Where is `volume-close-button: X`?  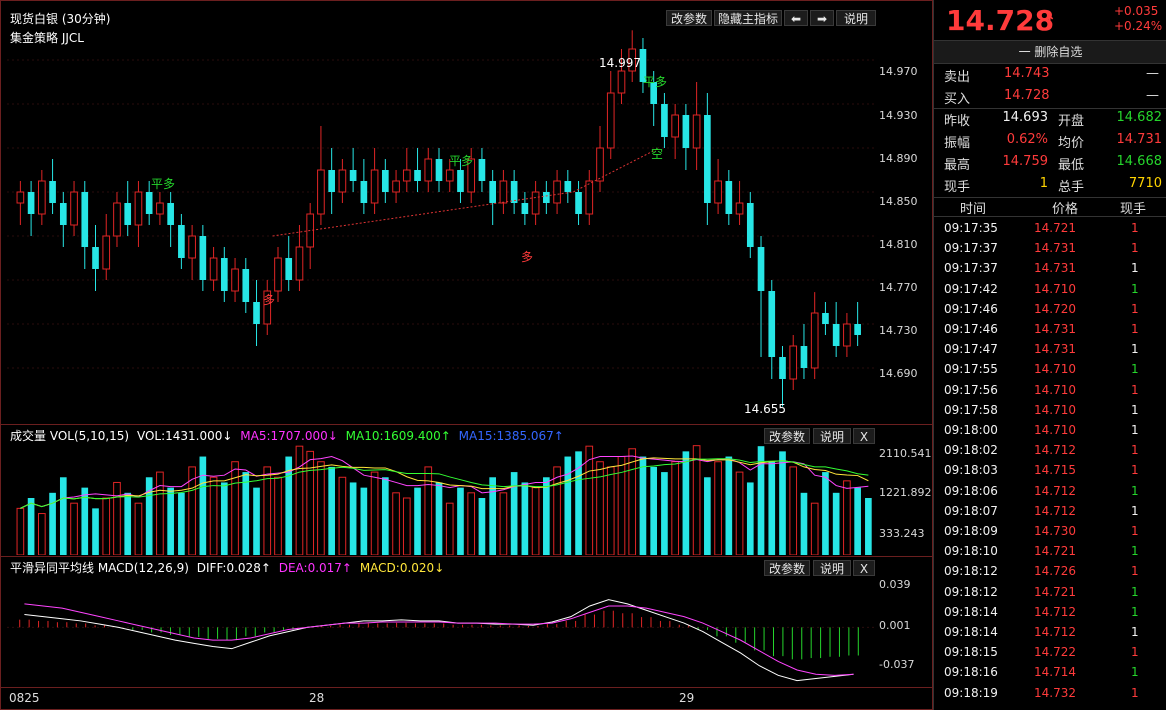 volume-close-button: X is located at coordinates (864, 436).